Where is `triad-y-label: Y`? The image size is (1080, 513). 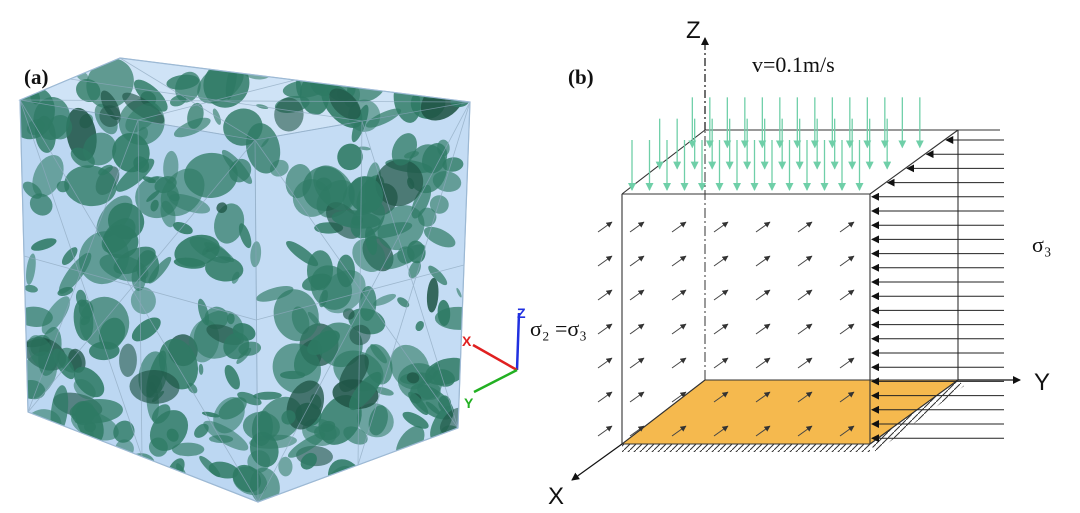 triad-y-label: Y is located at coordinates (469, 403).